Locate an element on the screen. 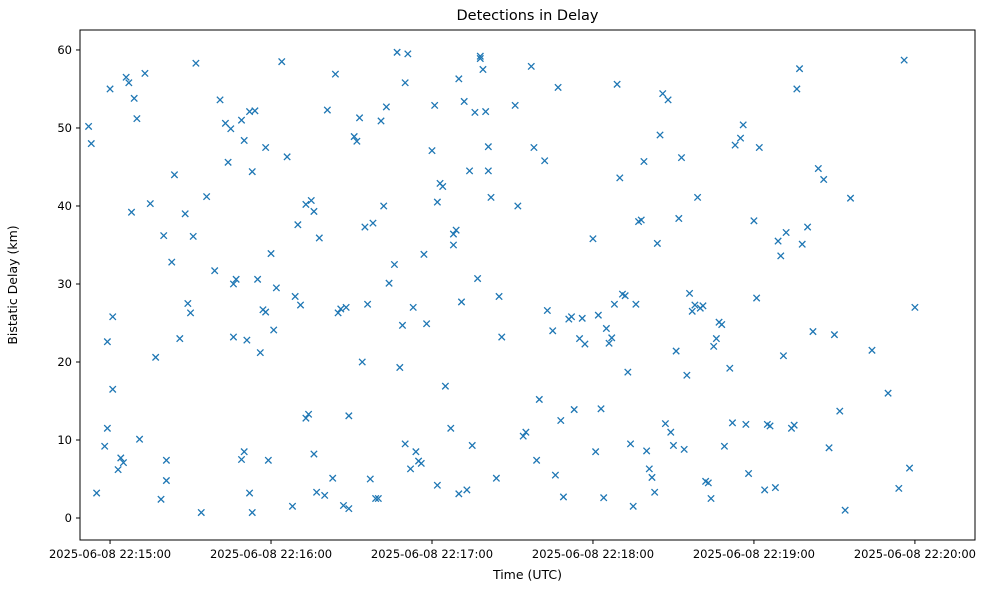 This screenshot has height=590, width=985. y-tick-label: 40 is located at coordinates (64, 206).